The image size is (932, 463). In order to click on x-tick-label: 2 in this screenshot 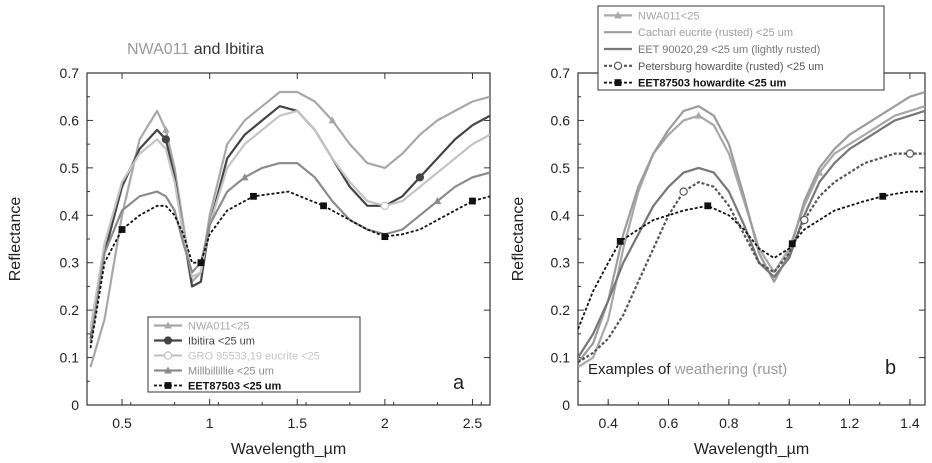, I will do `click(385, 423)`.